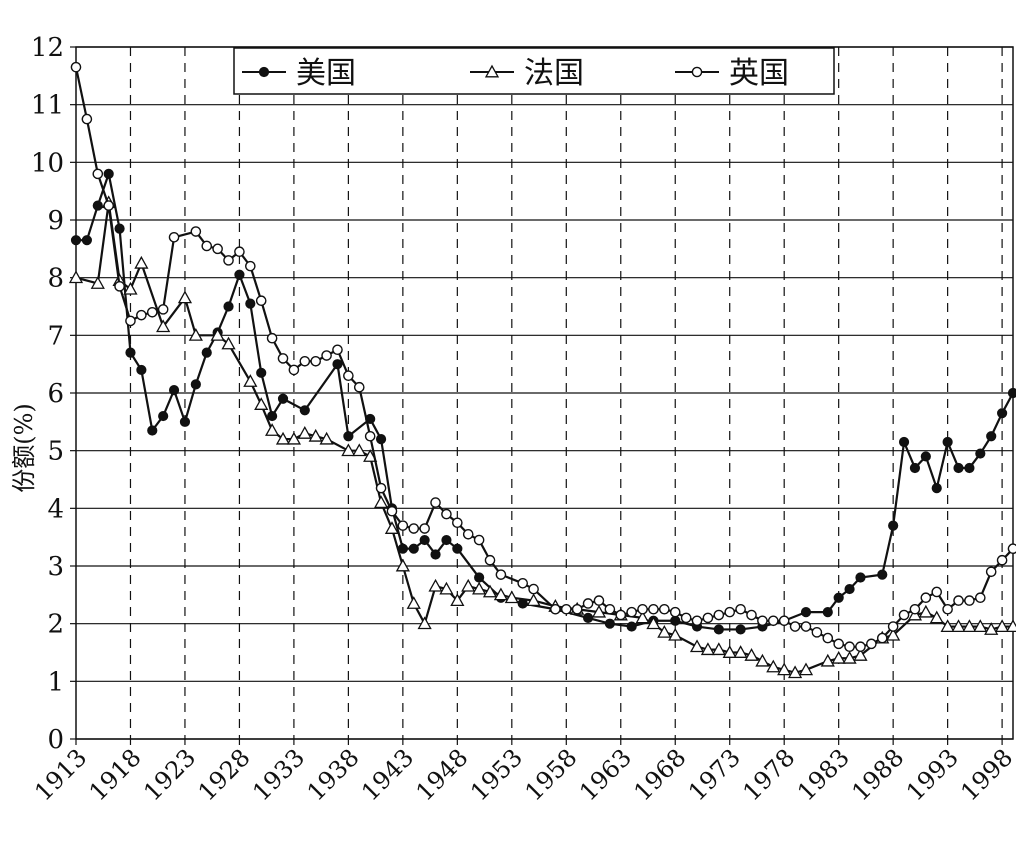 This screenshot has width=1016, height=862. I want to click on legend-label: 英国, so click(759, 73).